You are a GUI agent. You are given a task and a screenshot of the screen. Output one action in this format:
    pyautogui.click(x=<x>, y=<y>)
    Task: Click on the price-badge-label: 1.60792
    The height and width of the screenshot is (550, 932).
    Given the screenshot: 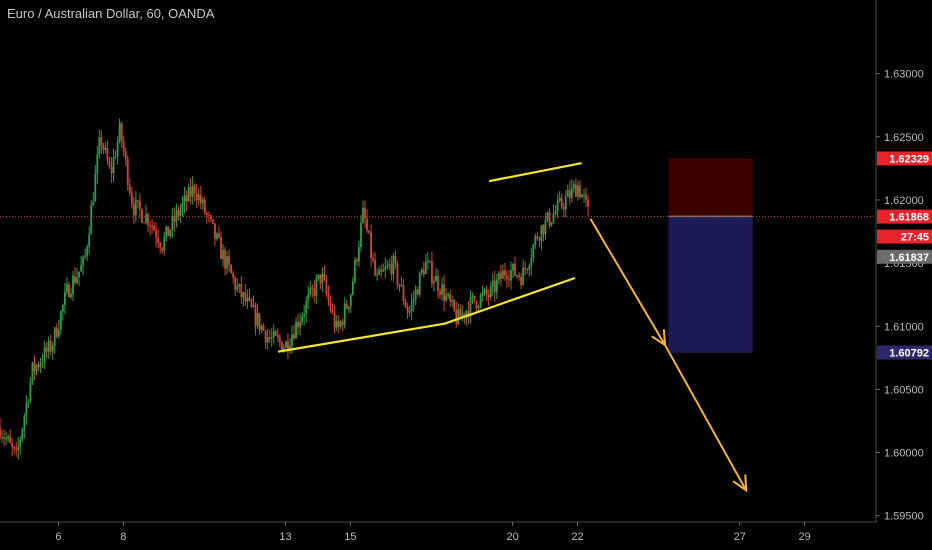 What is the action you would take?
    pyautogui.click(x=909, y=354)
    